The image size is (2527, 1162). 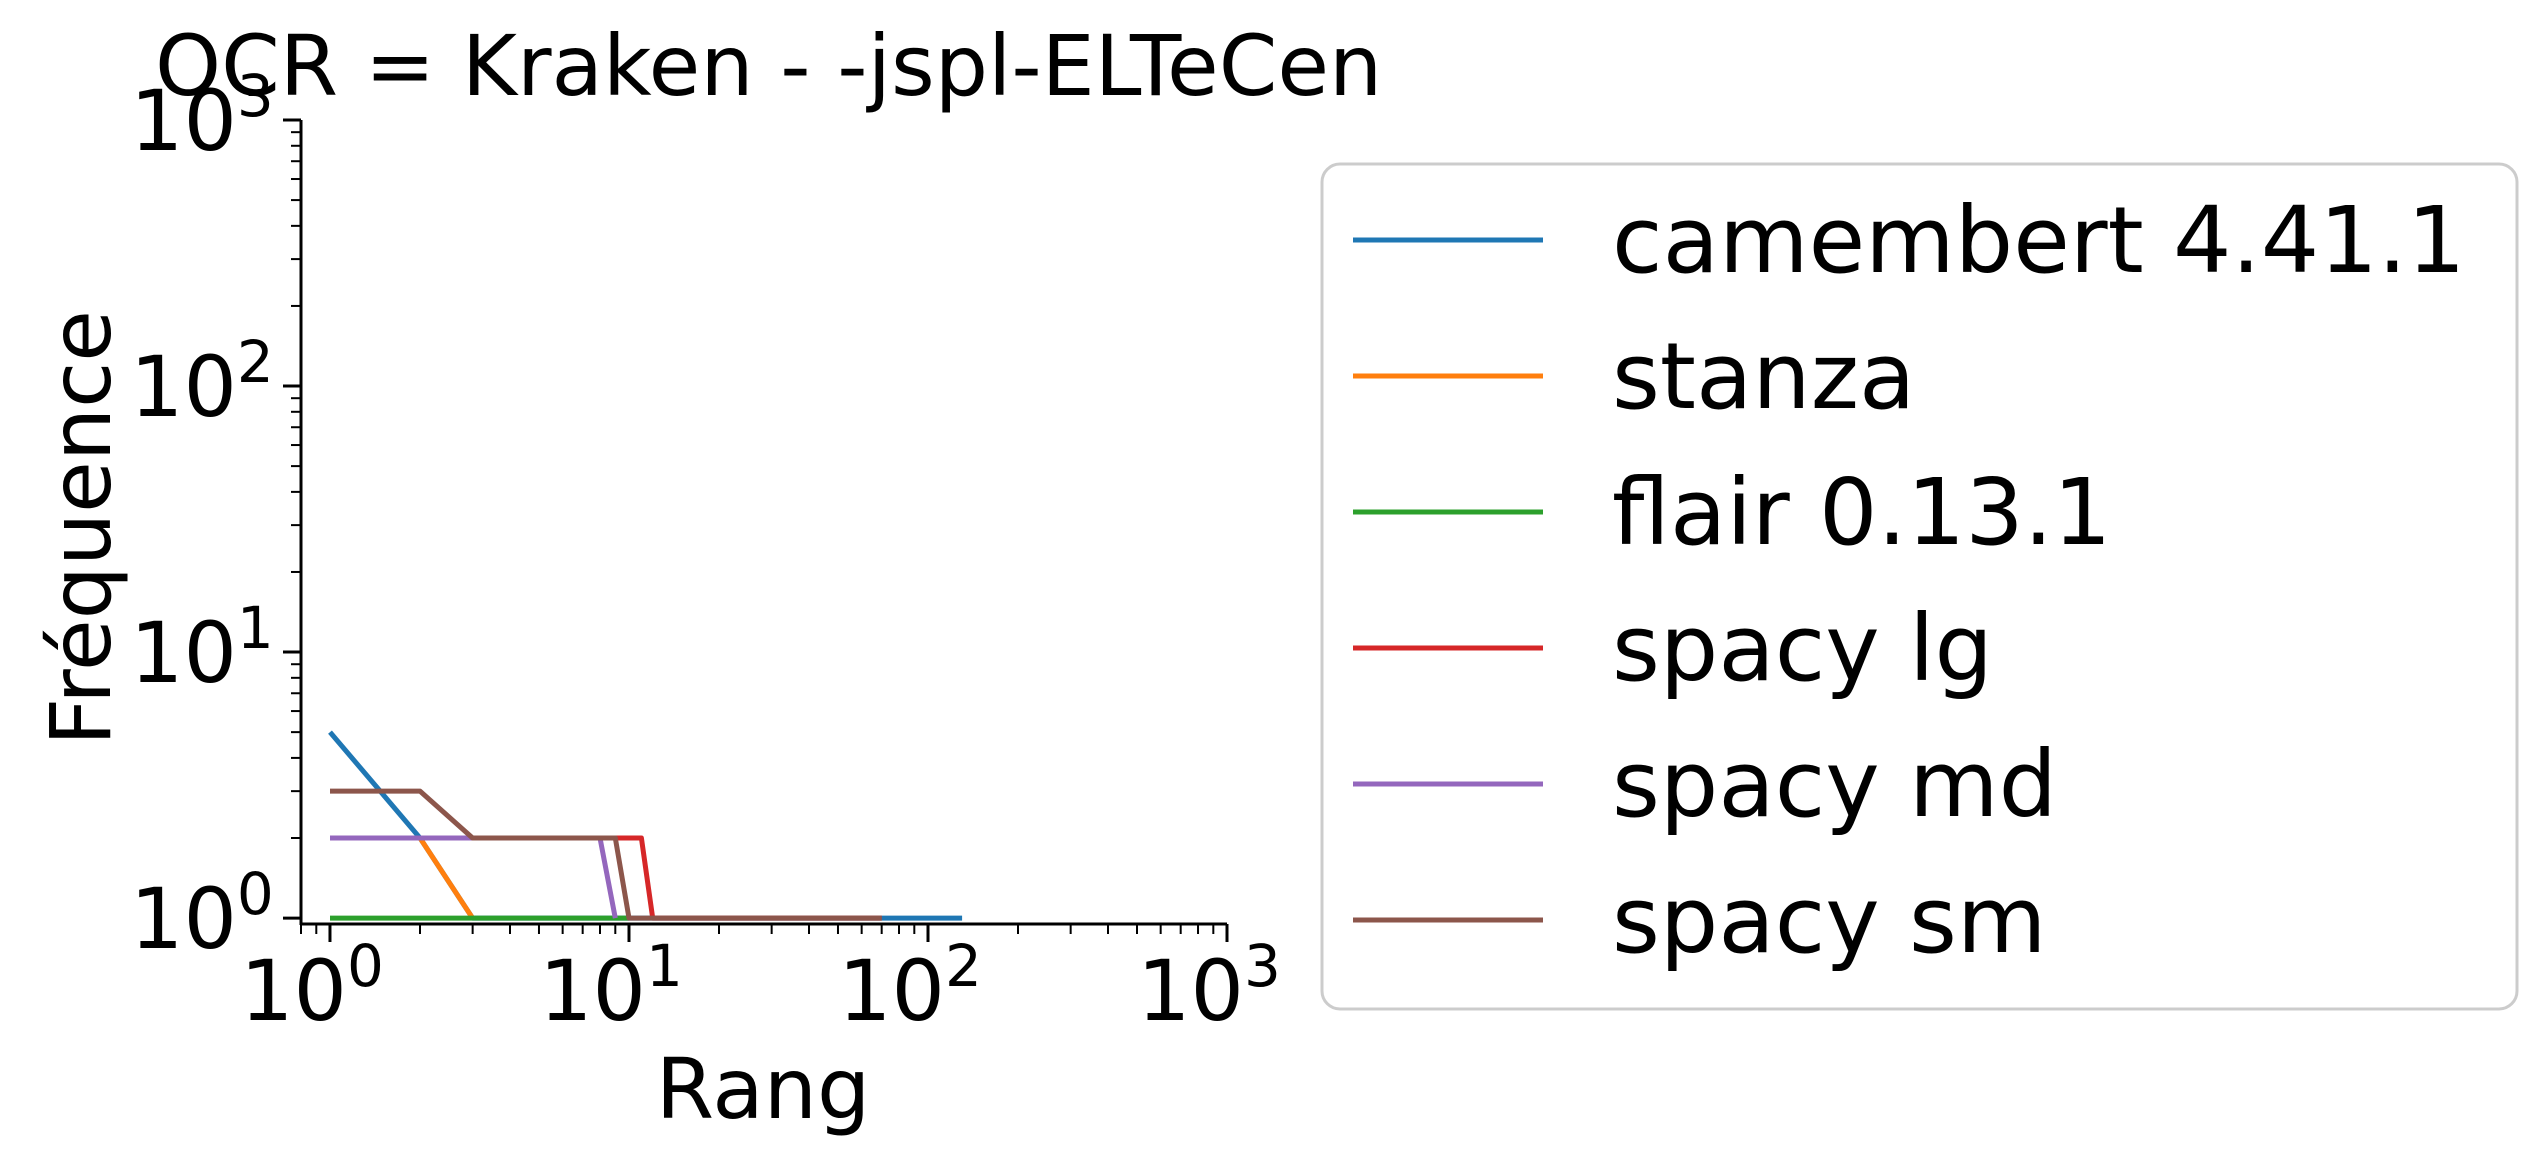 I want to click on x-axis-label: Rang, so click(x=763, y=1089).